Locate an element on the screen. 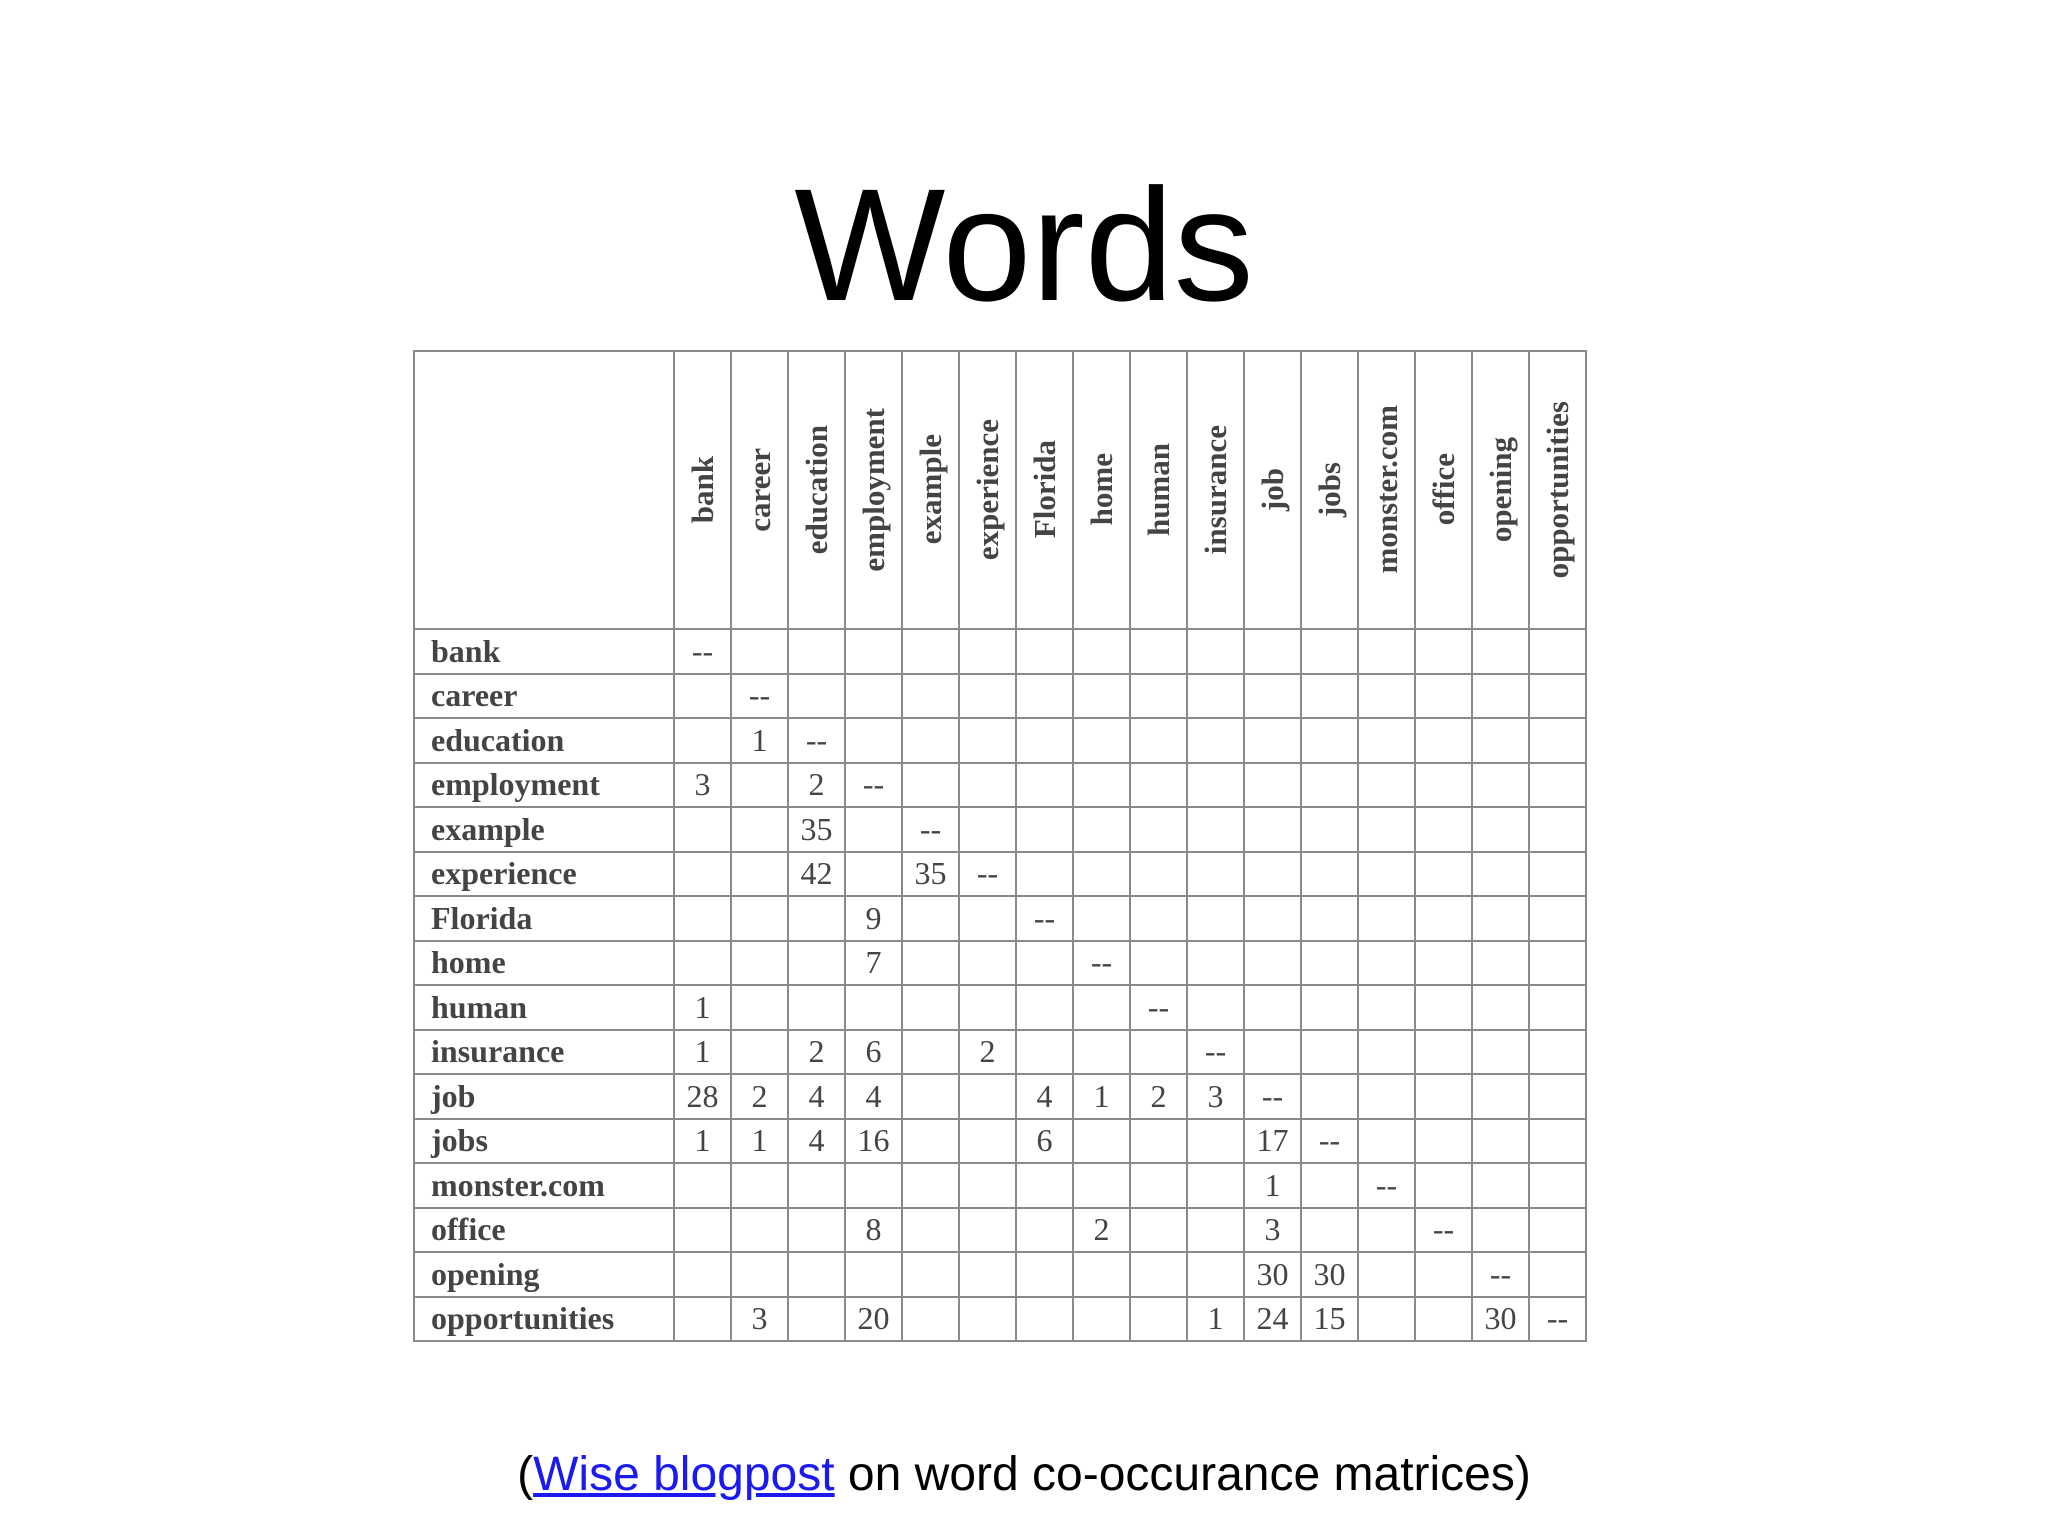  matrix-row: example 35 -- is located at coordinates (1000, 829).